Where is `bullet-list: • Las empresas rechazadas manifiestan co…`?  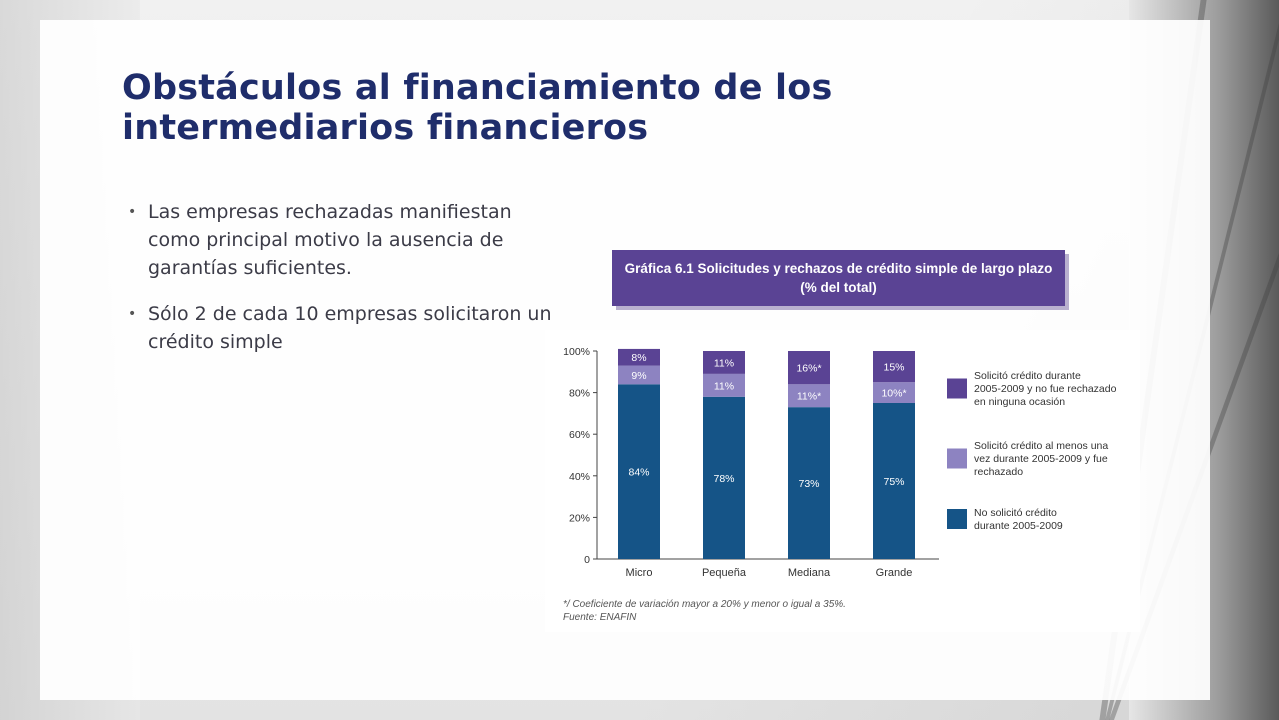 bullet-list: • Las empresas rechazadas manifiestan co… is located at coordinates (340, 286).